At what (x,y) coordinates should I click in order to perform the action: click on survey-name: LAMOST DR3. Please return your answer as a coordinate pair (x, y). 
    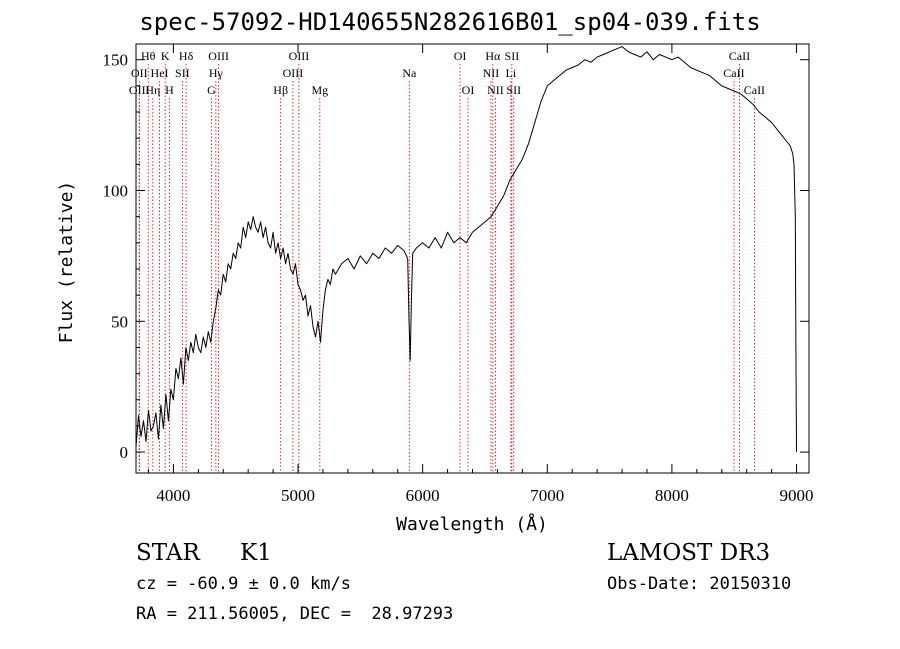
    Looking at the image, I should click on (689, 553).